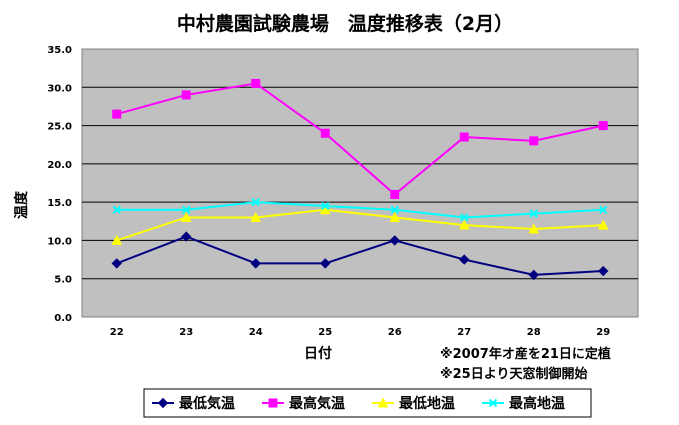  What do you see at coordinates (59, 127) in the screenshot?
I see `y-tick-label: 25.0` at bounding box center [59, 127].